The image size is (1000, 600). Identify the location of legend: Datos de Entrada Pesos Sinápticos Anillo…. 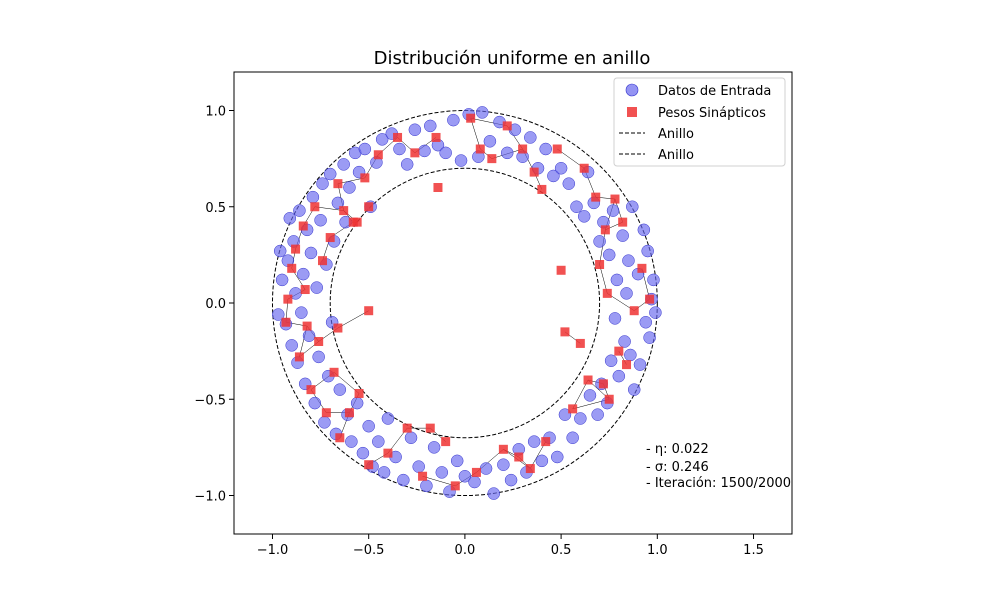
(699, 122).